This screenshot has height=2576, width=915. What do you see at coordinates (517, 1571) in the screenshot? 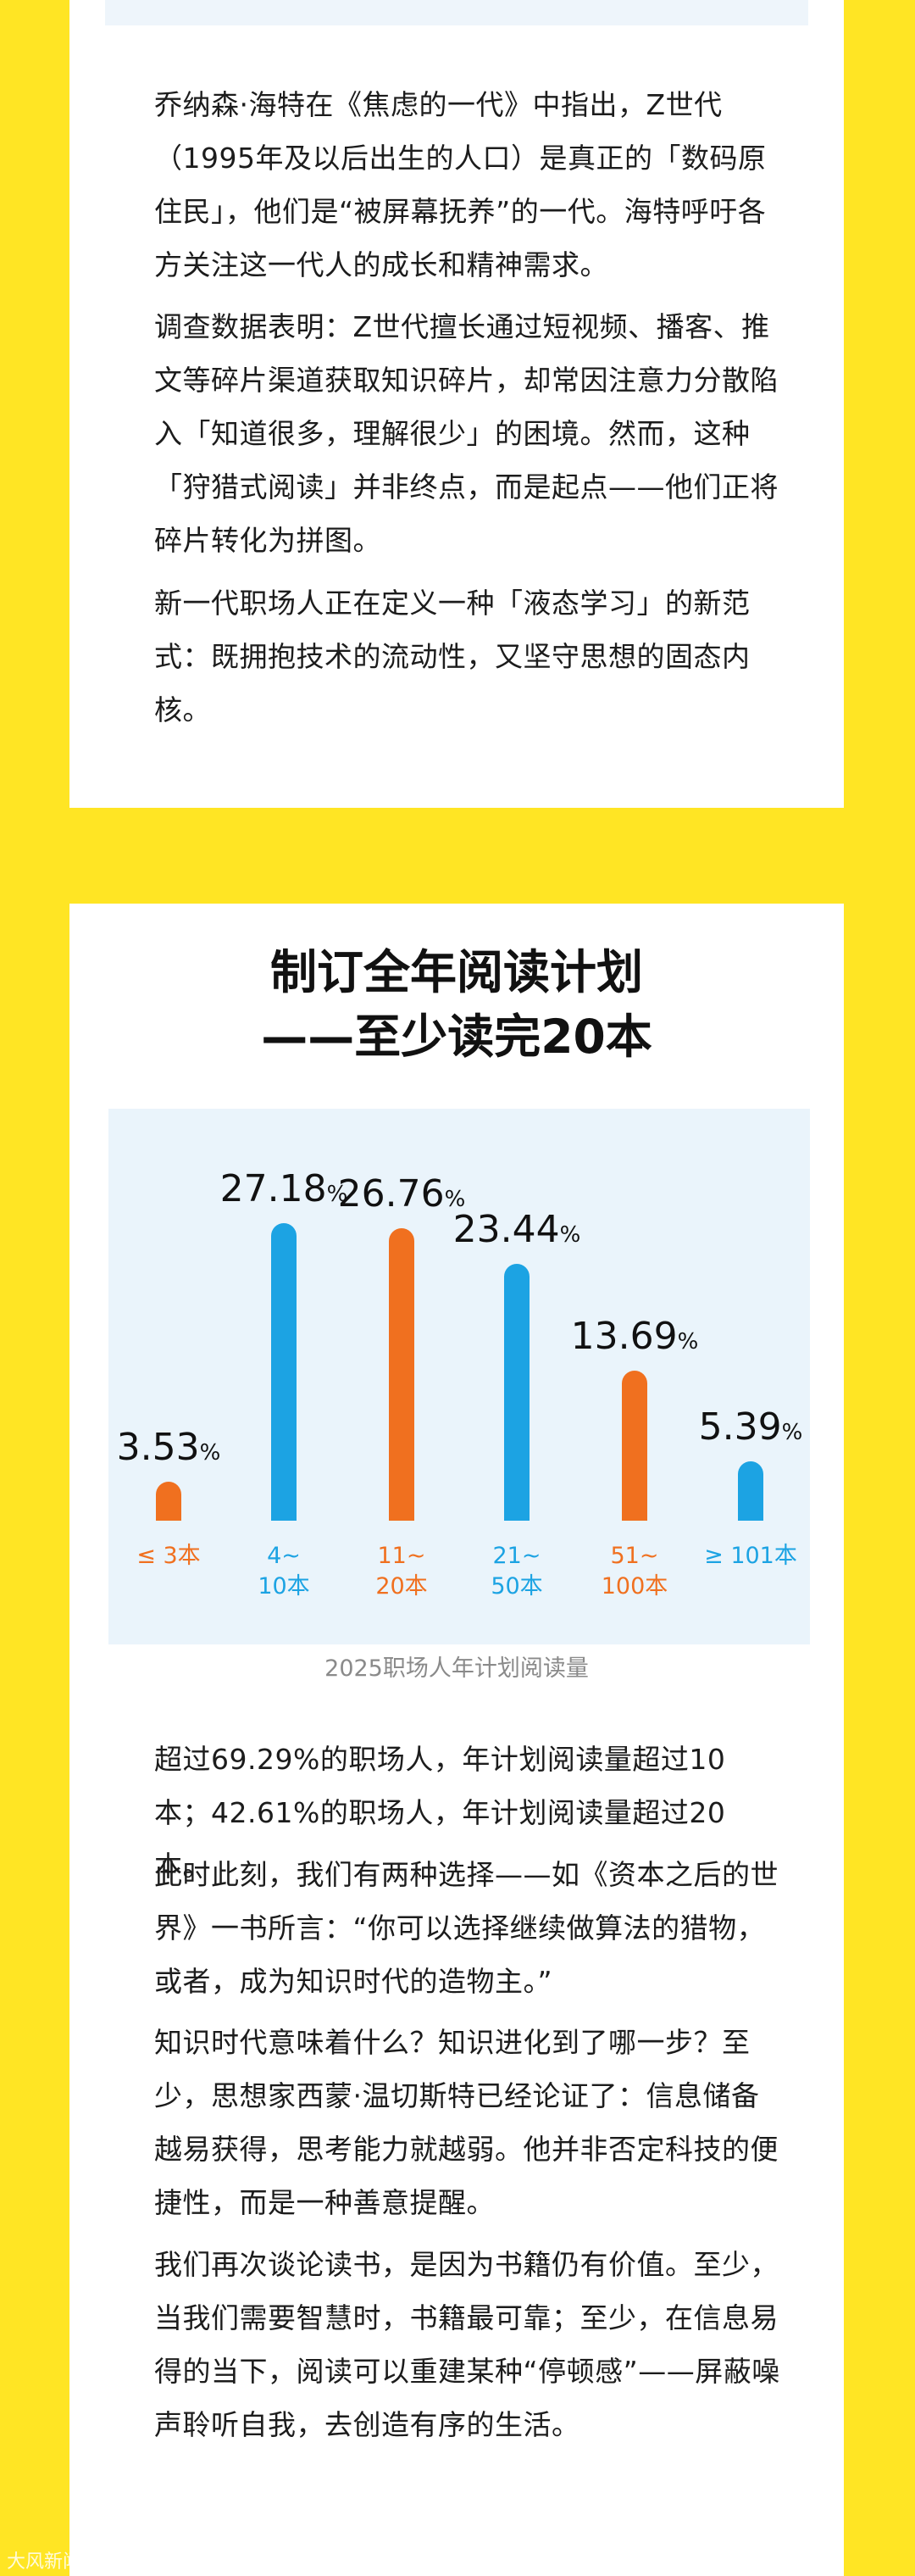
I see `category-label-3: 21~ 50本` at bounding box center [517, 1571].